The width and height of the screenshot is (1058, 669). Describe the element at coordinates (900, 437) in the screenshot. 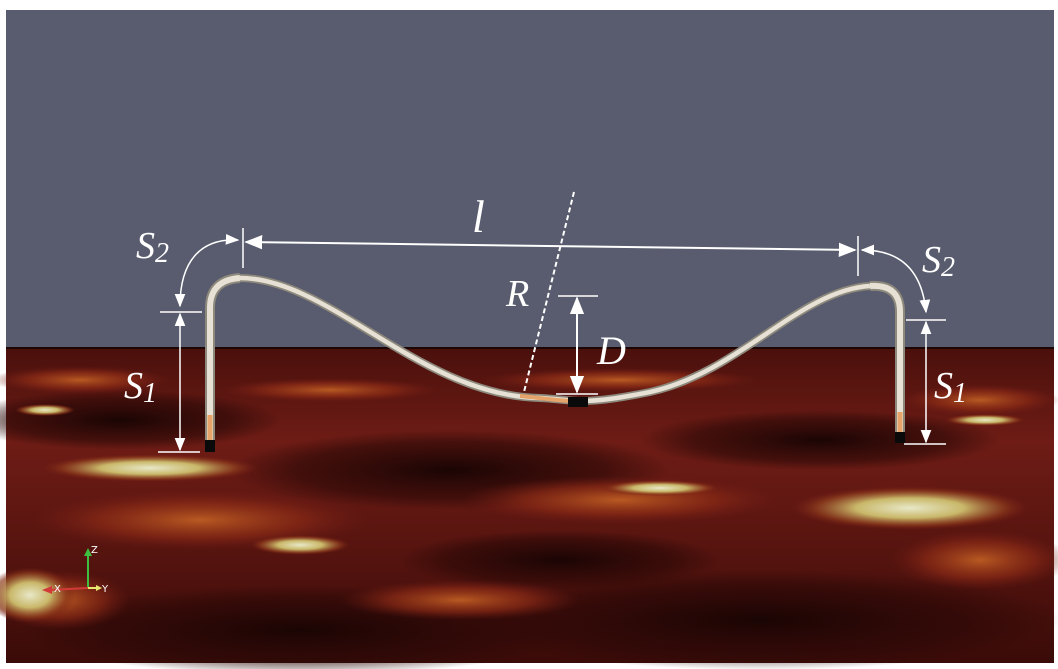

I see `right-anchor-block` at that location.